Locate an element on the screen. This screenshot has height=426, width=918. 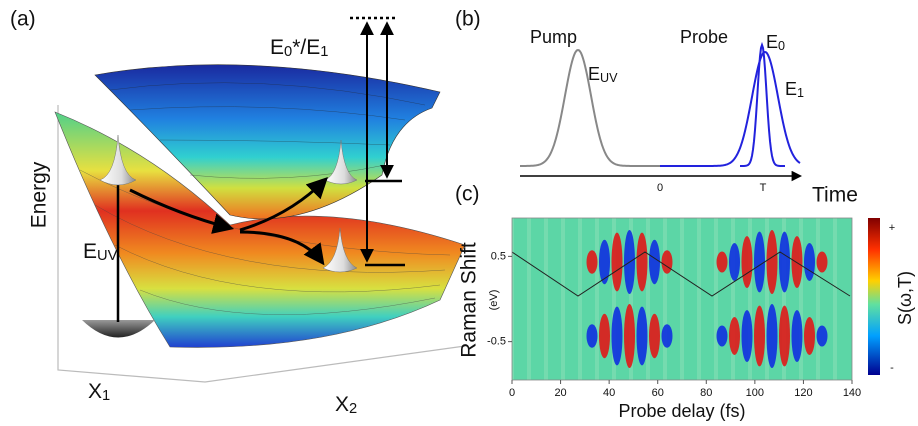
colorbar-min: - is located at coordinates (892, 368).